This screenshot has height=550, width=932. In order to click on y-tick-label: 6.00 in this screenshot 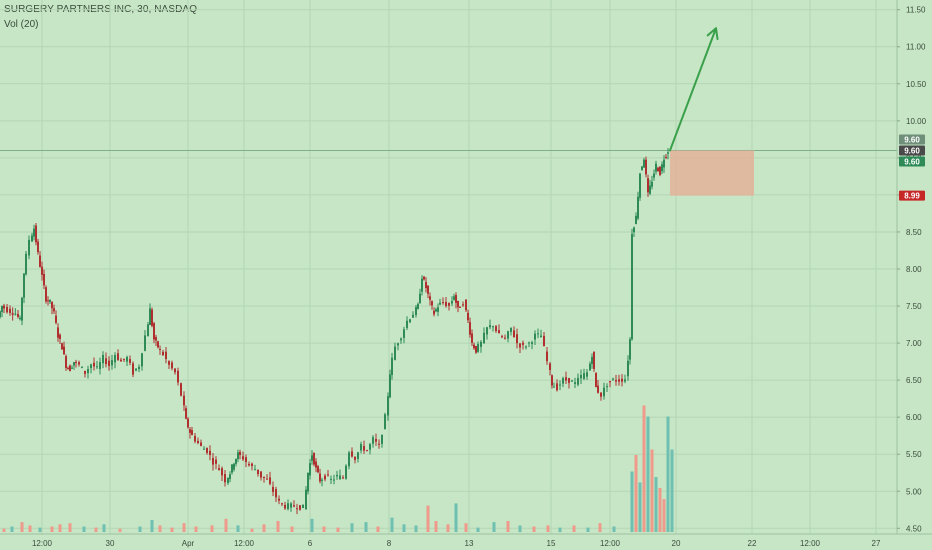, I will do `click(914, 417)`.